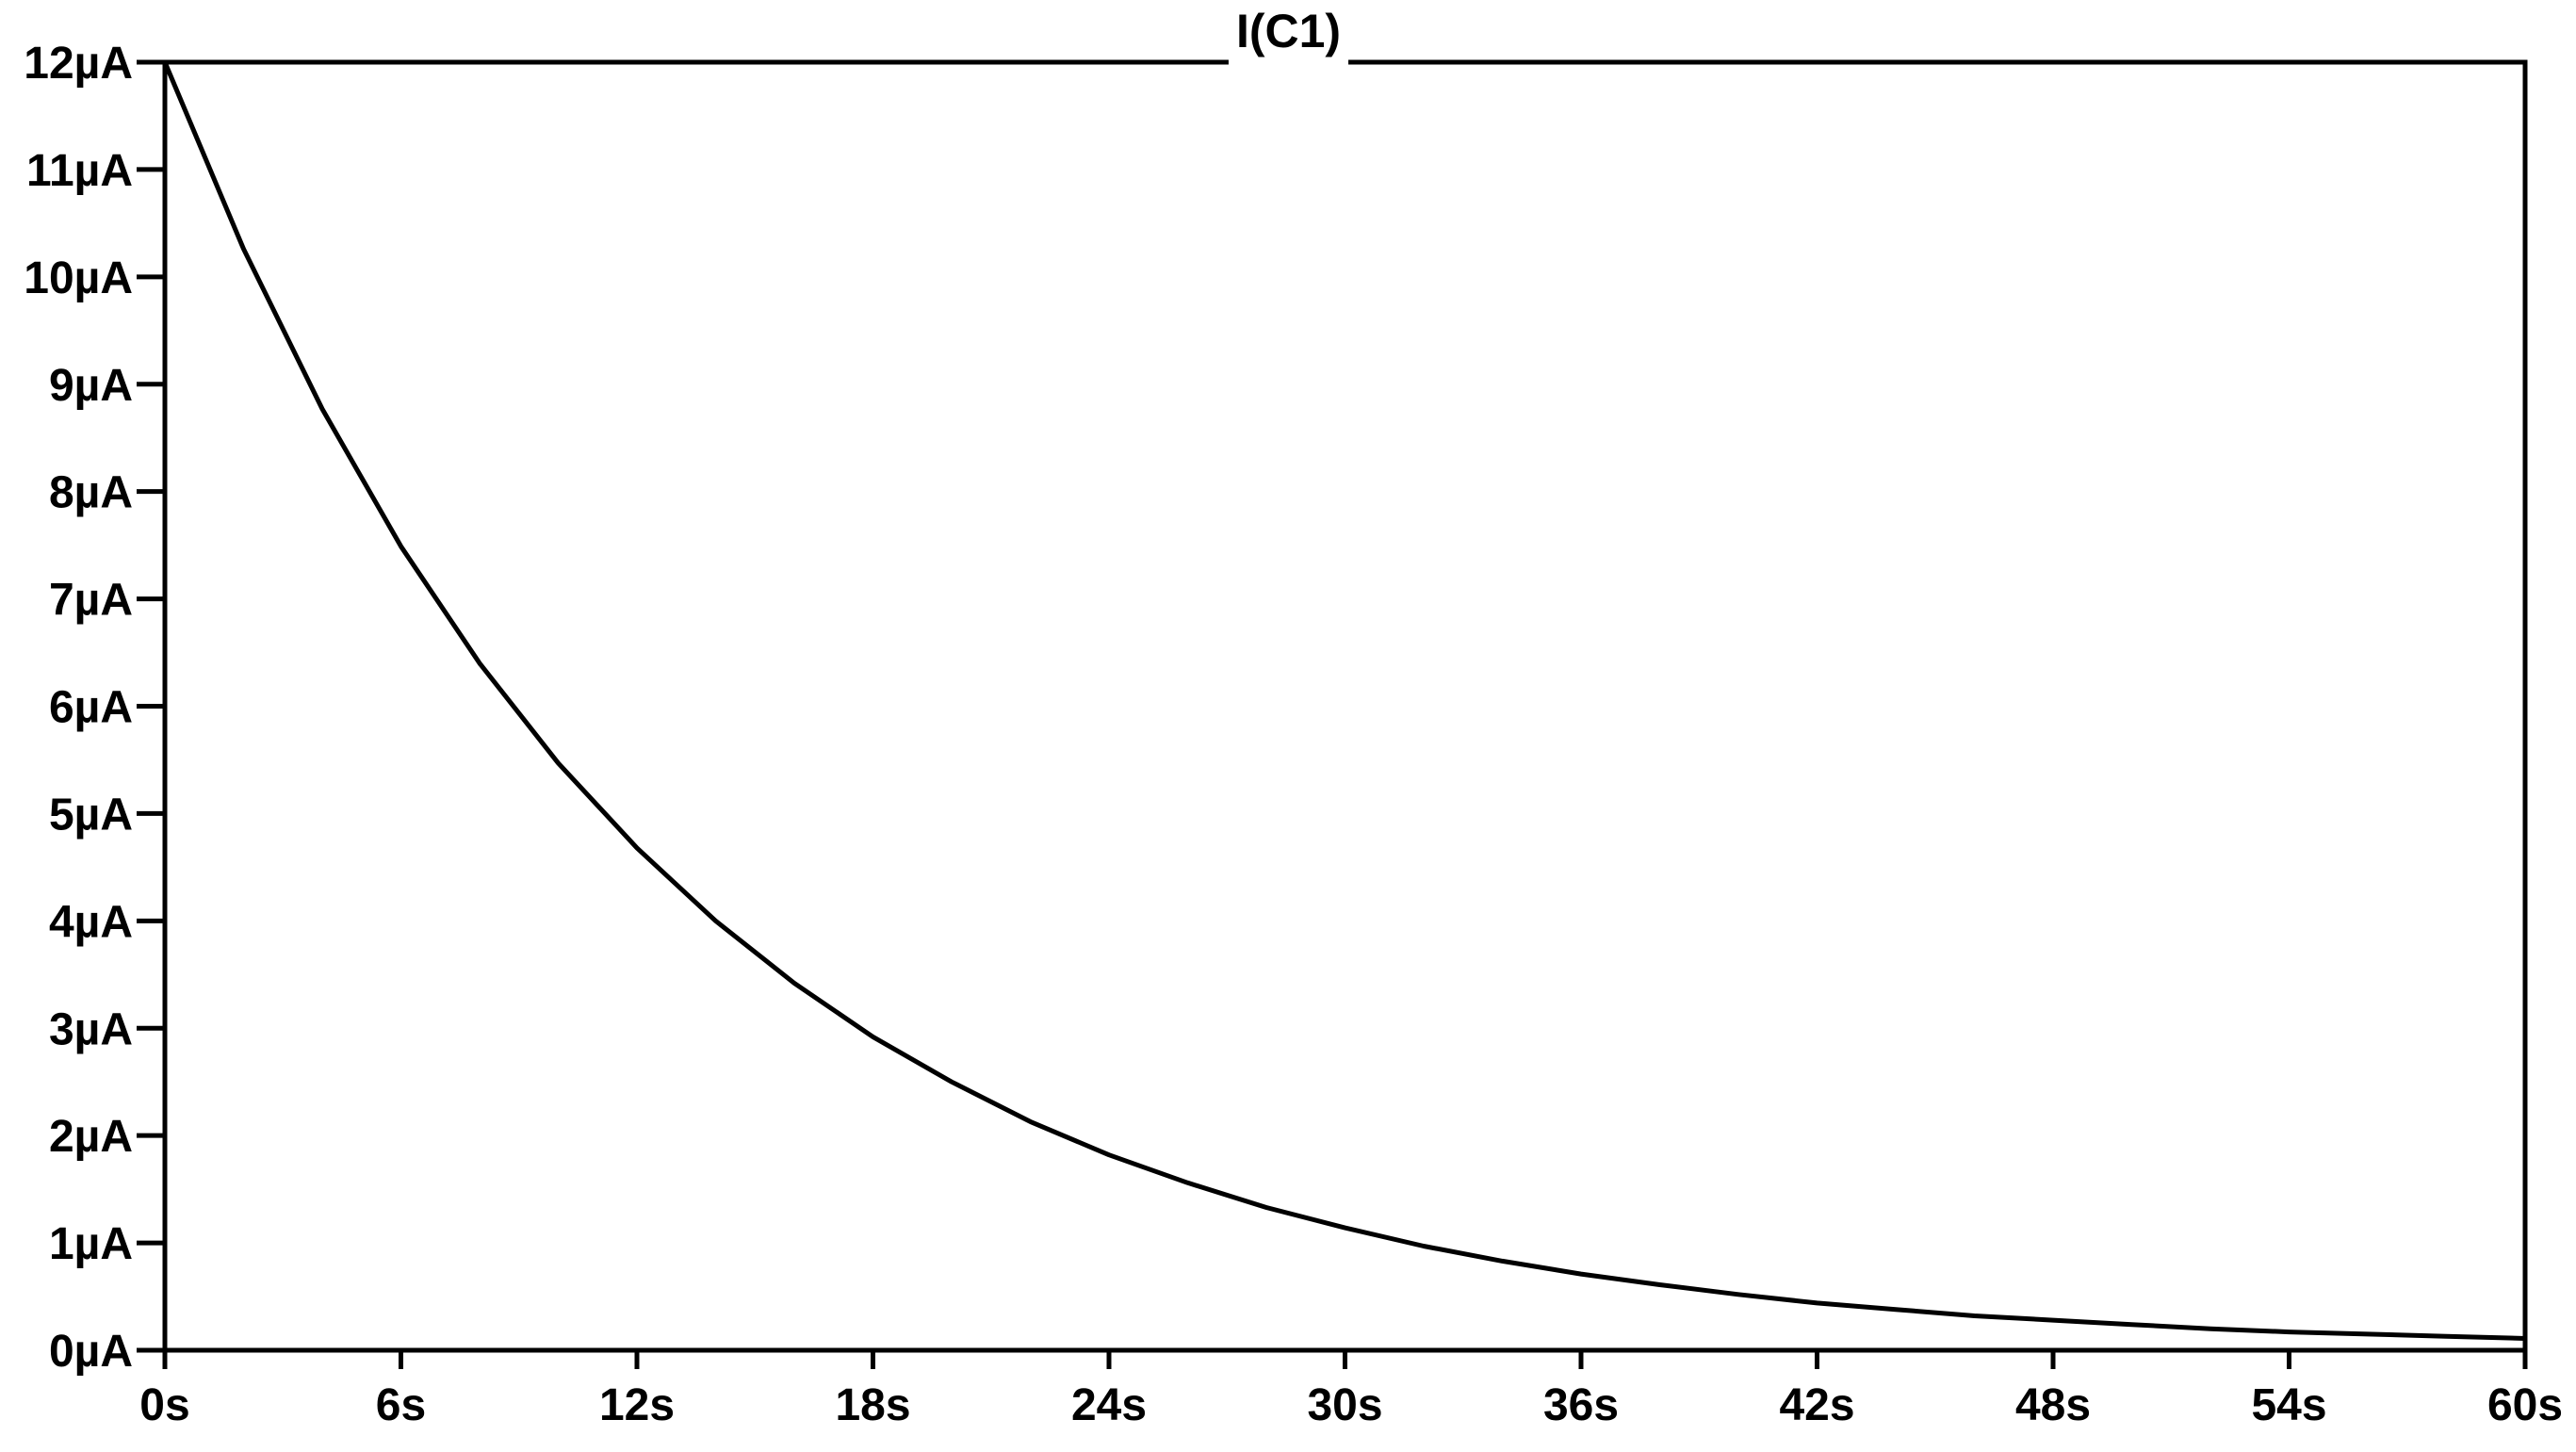  I want to click on x-tick-label: 48s, so click(2053, 1405).